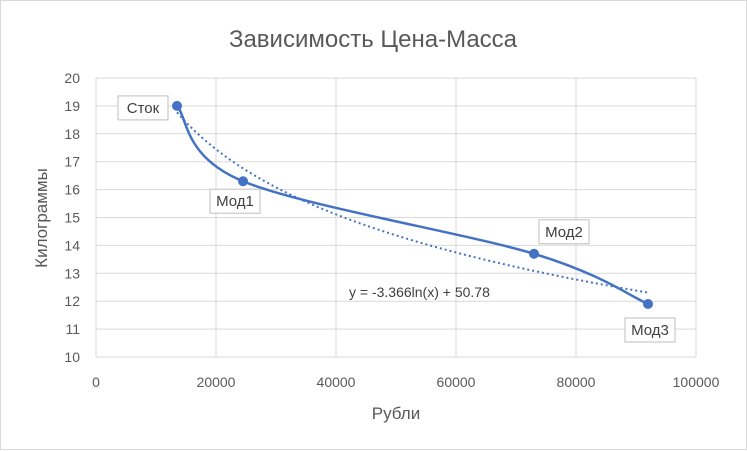  Describe the element at coordinates (396, 413) in the screenshot. I see `x-axis-title: Рубли` at that location.